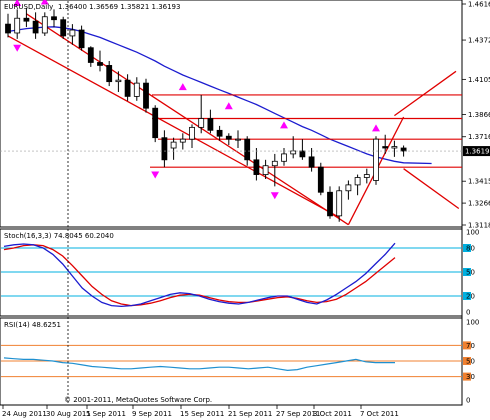  I want to click on time-tick-label: 15 Sep 2011, so click(202, 414).